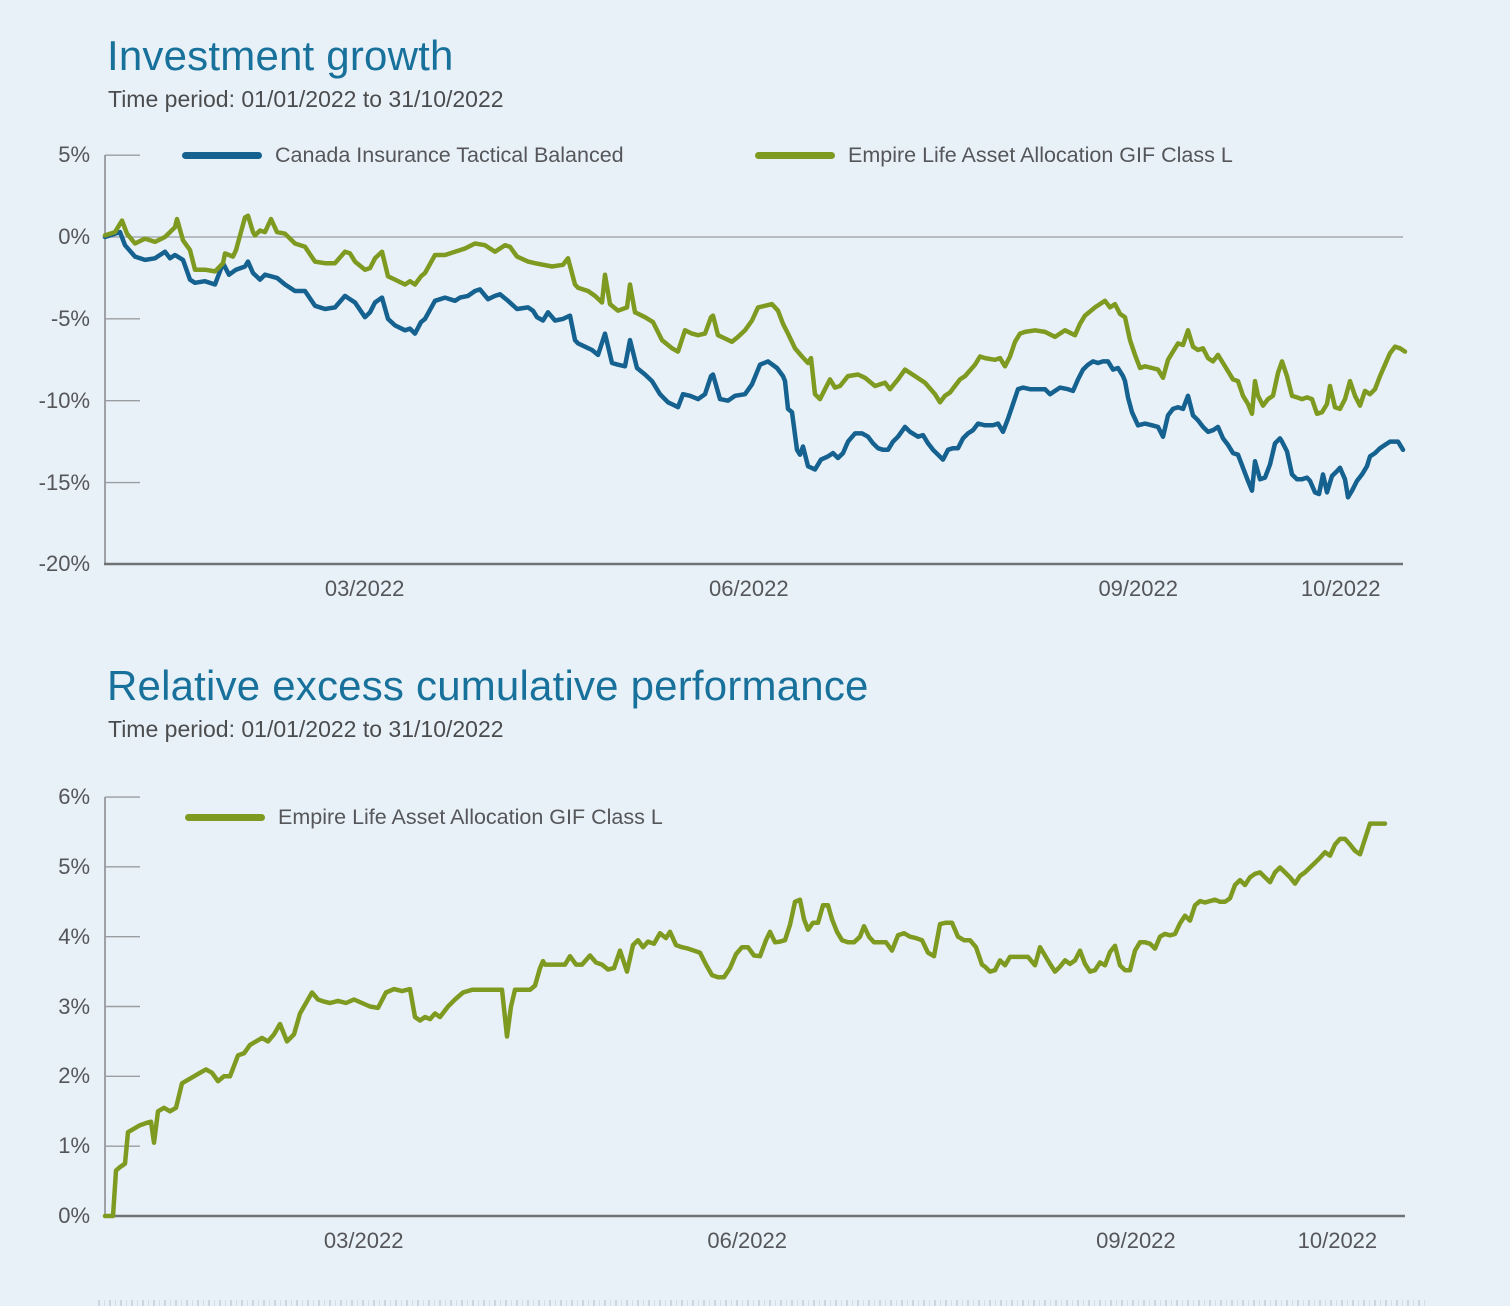 The image size is (1510, 1306). I want to click on investment-growth-title: Investment growth, so click(280, 55).